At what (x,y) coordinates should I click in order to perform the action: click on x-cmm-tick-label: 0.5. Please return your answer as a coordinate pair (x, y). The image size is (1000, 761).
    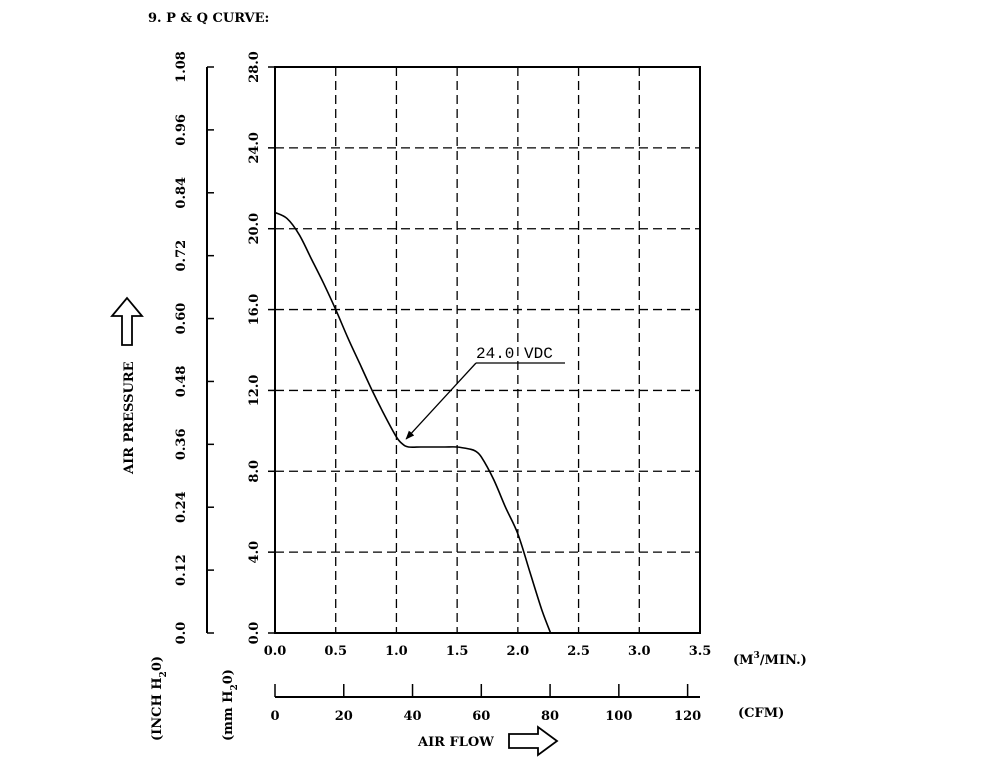
    Looking at the image, I should click on (335, 651).